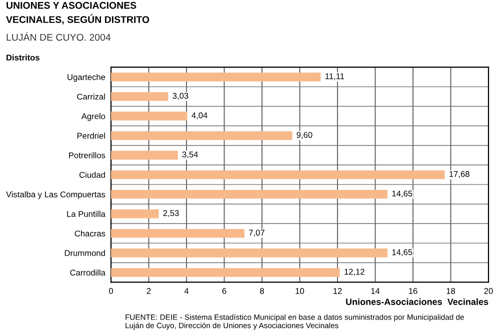 Image resolution: width=500 pixels, height=336 pixels. Describe the element at coordinates (300, 291) in the screenshot. I see `x-tick-label: 10` at that location.